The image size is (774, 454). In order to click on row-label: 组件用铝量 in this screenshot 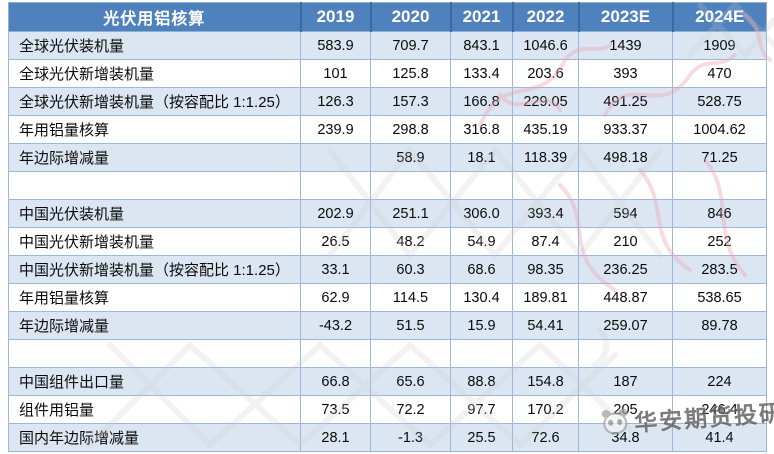, I will do `click(154, 409)`.